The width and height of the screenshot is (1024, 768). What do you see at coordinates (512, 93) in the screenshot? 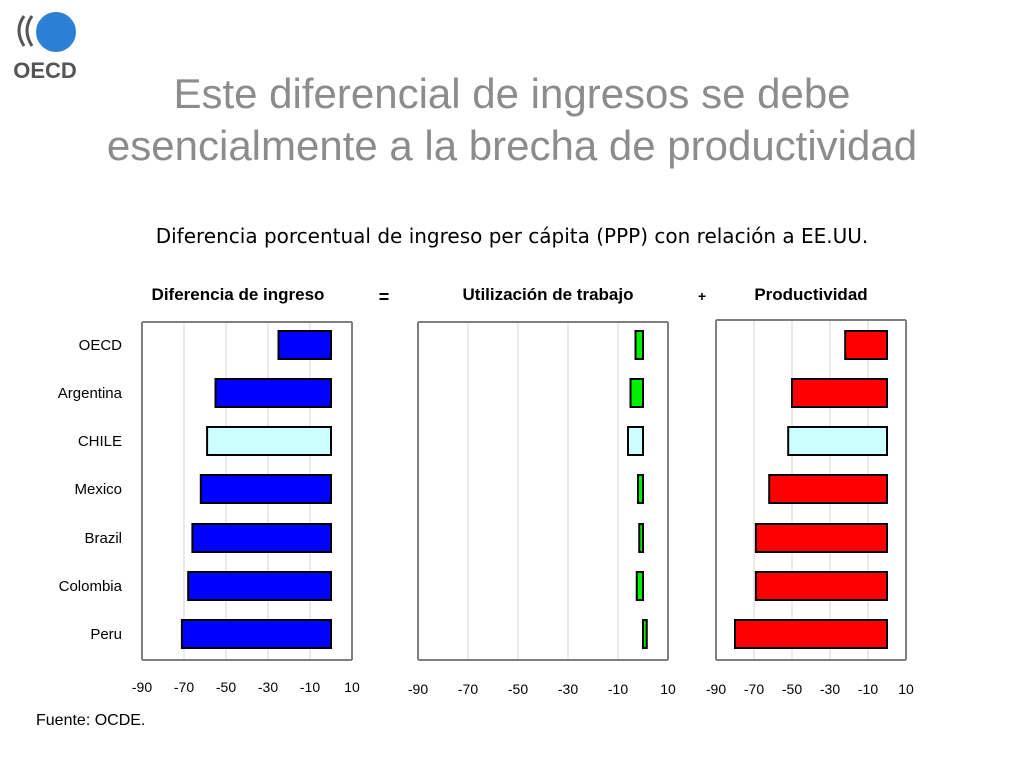
I see `page-title-line-1: Este diferencial de ingresos se debe` at bounding box center [512, 93].